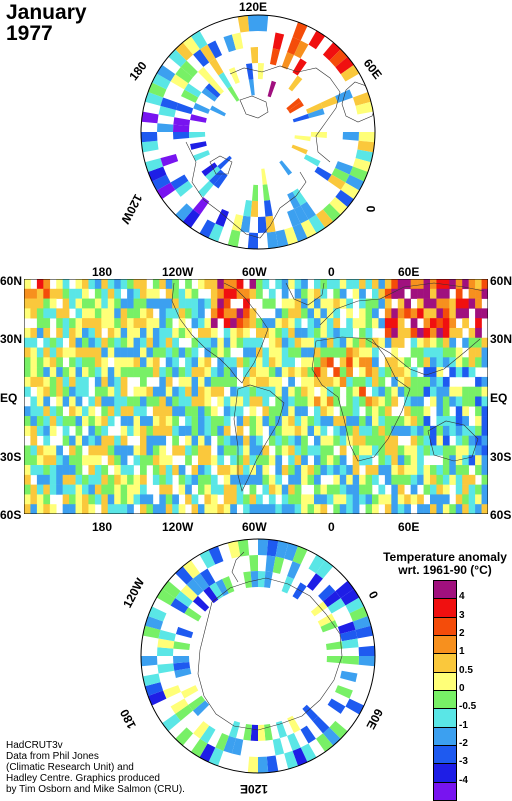 This screenshot has height=801, width=512. Describe the element at coordinates (468, 707) in the screenshot. I see `legend-tick-label: -0.5` at that location.